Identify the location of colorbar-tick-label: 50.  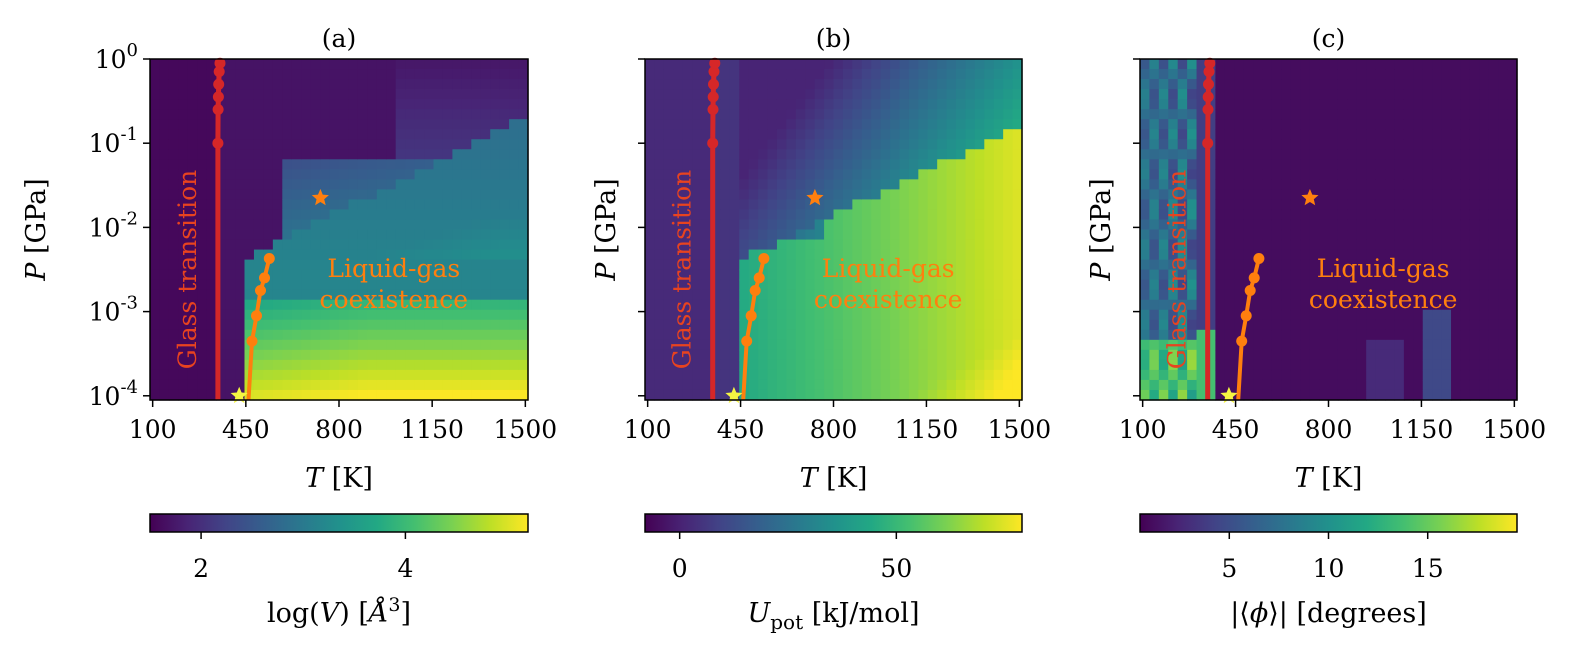
(896, 568).